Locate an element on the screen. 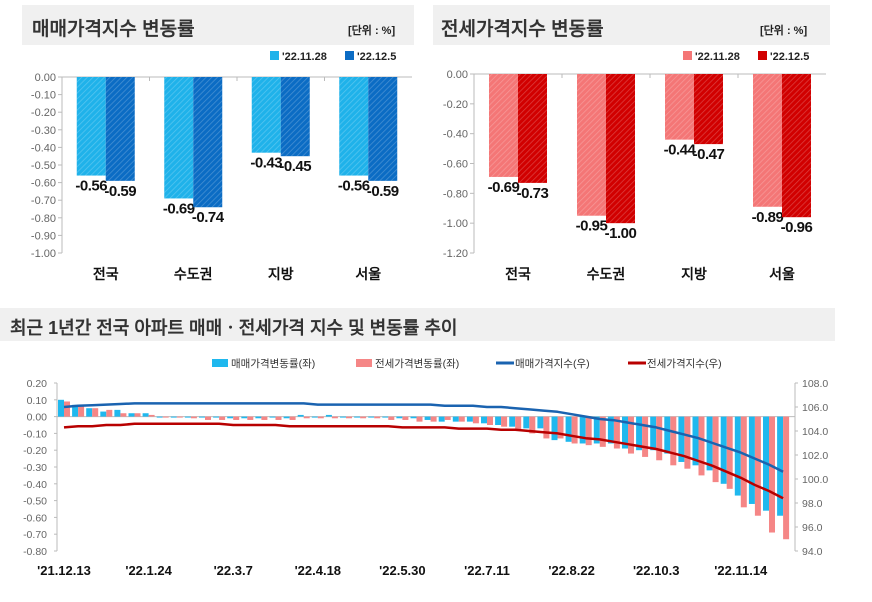 The height and width of the screenshot is (602, 872). jeonse-chart-title: 전세가격지수 변동률 is located at coordinates (522, 29).